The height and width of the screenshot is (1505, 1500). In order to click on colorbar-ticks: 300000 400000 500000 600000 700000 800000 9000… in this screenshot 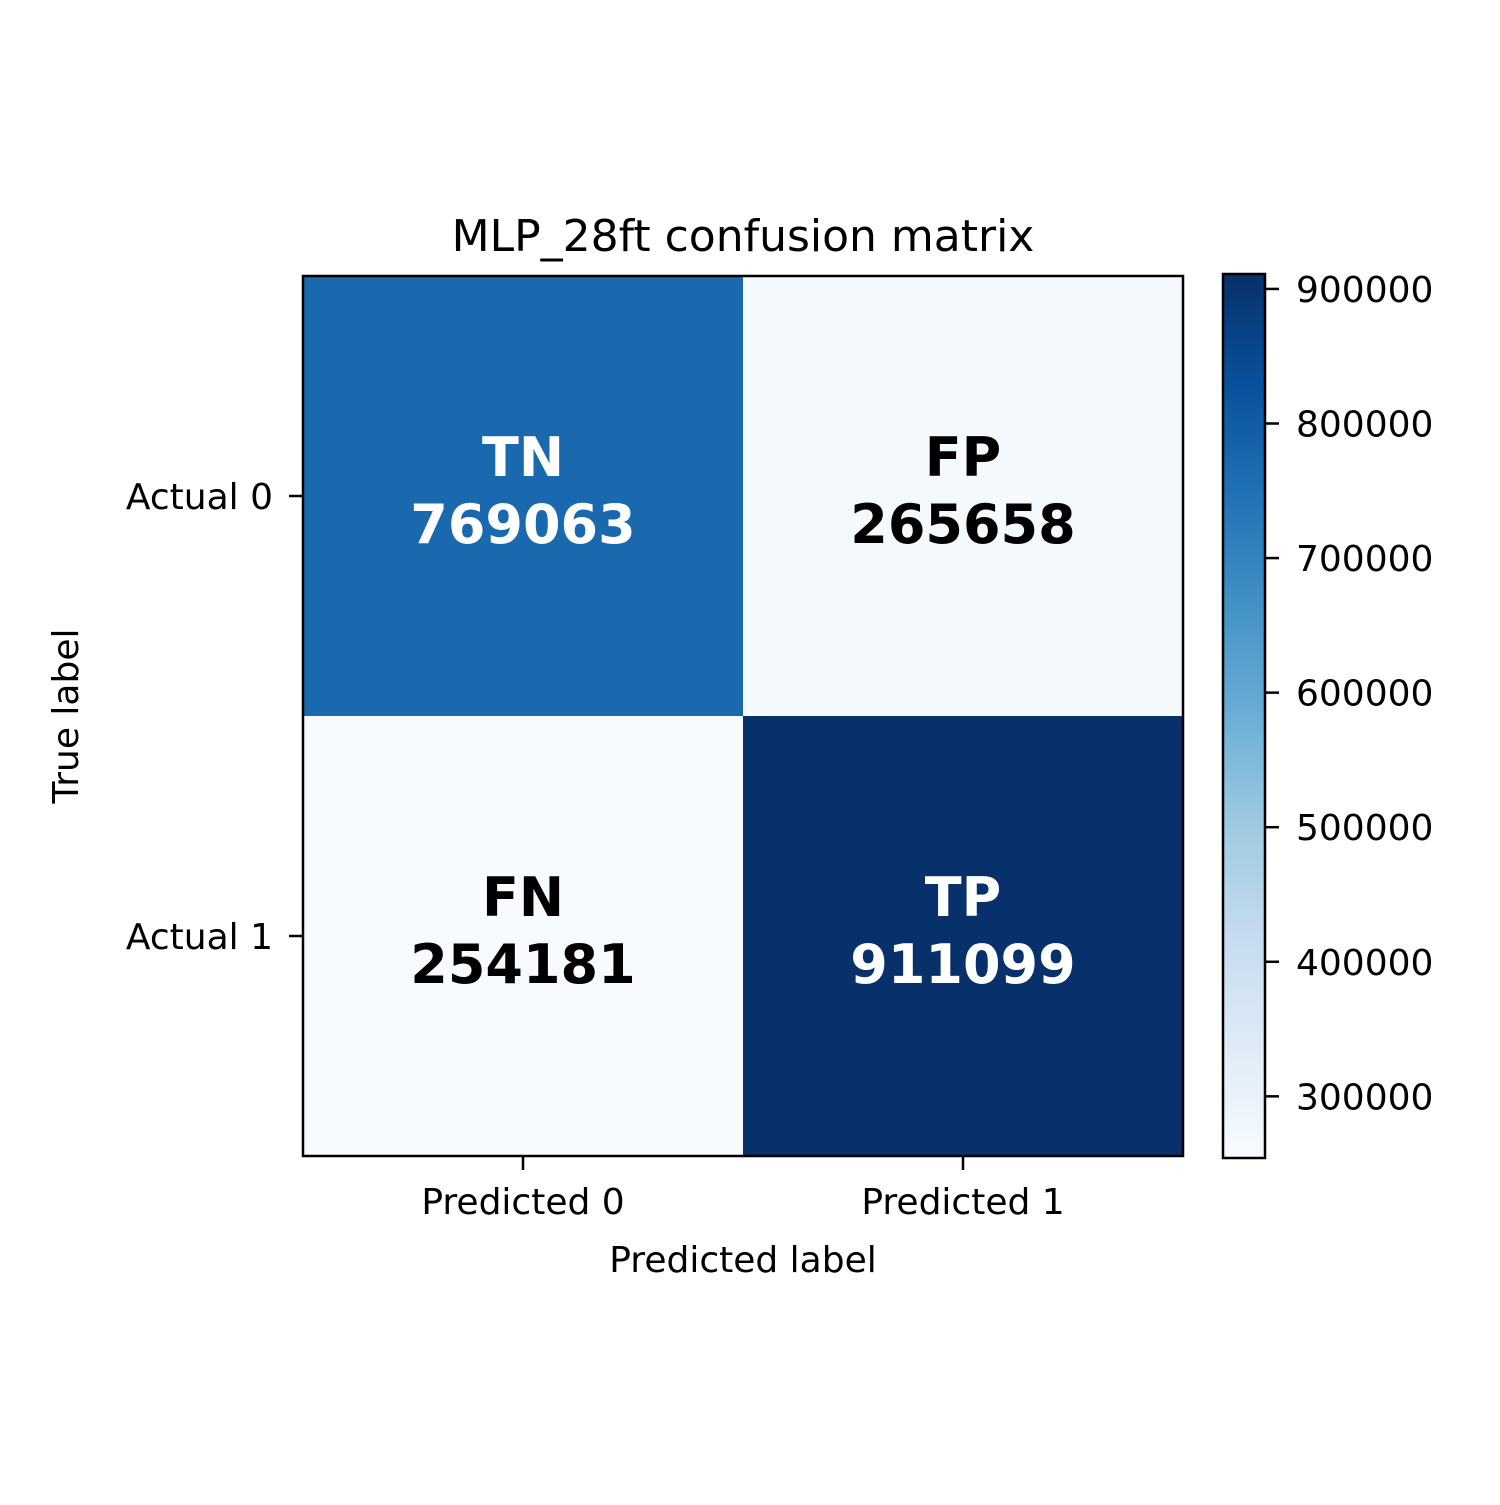, I will do `click(1349, 694)`.